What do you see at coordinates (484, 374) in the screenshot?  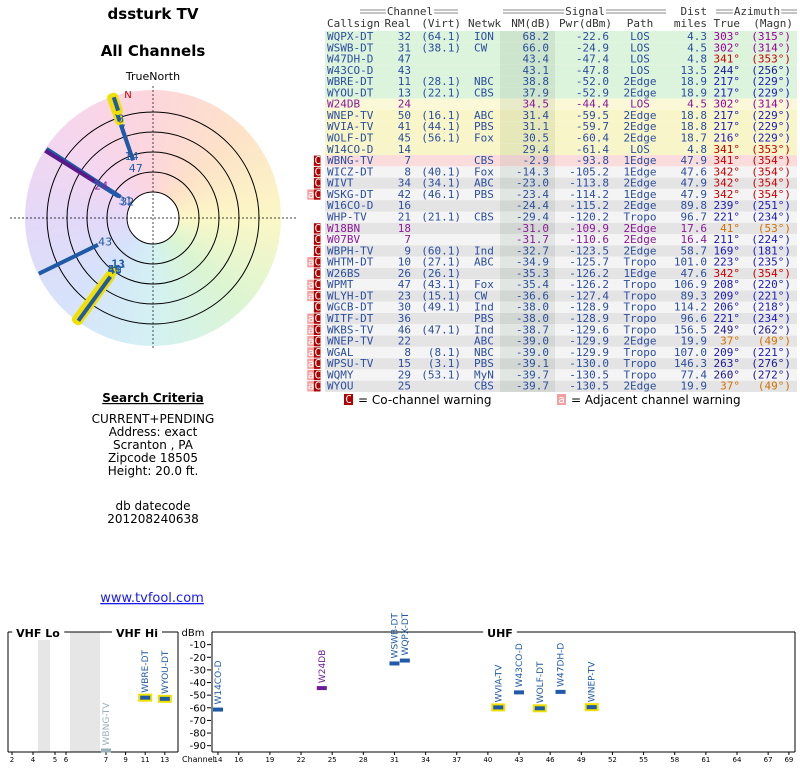 I see `table-cell: MyN` at bounding box center [484, 374].